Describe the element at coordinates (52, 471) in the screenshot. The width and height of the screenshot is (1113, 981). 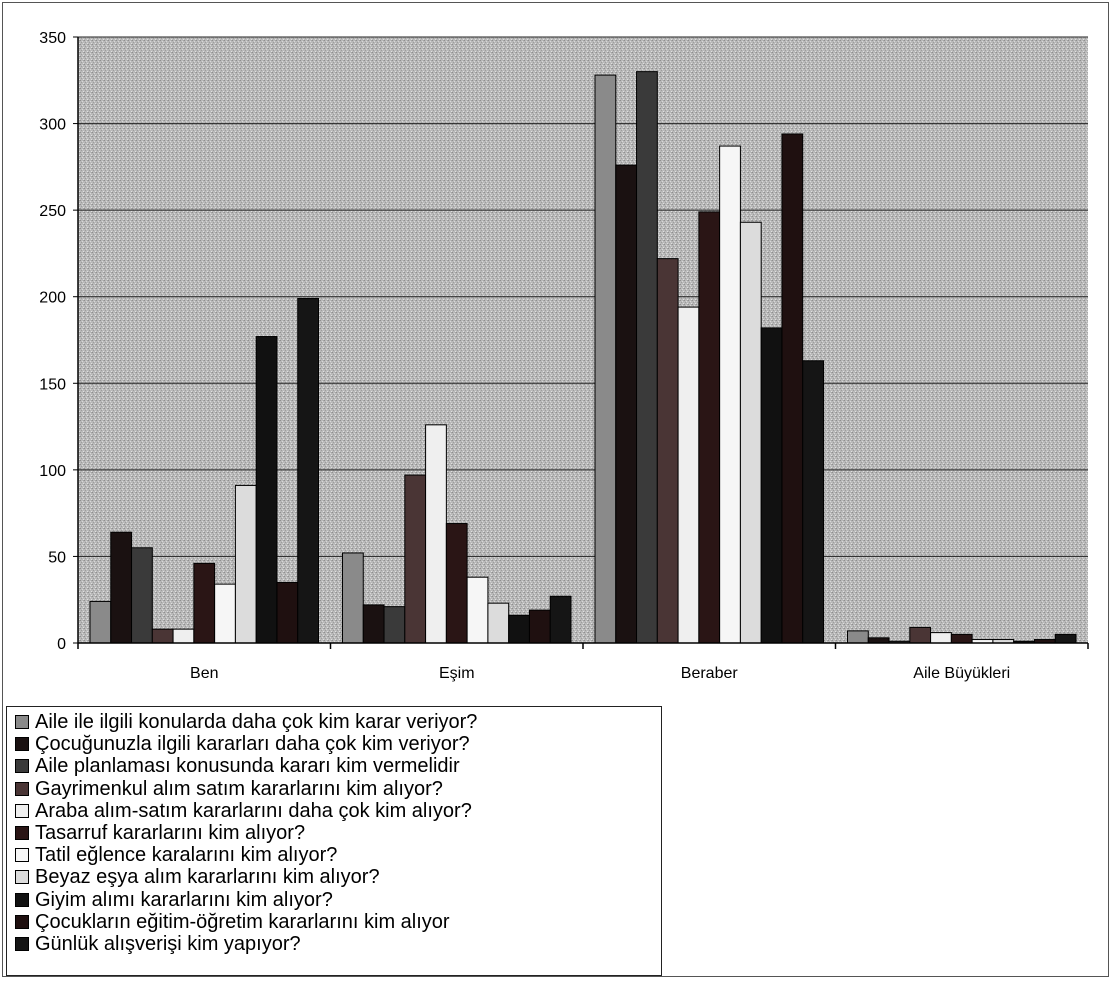
I see `y-tick-label: 100` at that location.